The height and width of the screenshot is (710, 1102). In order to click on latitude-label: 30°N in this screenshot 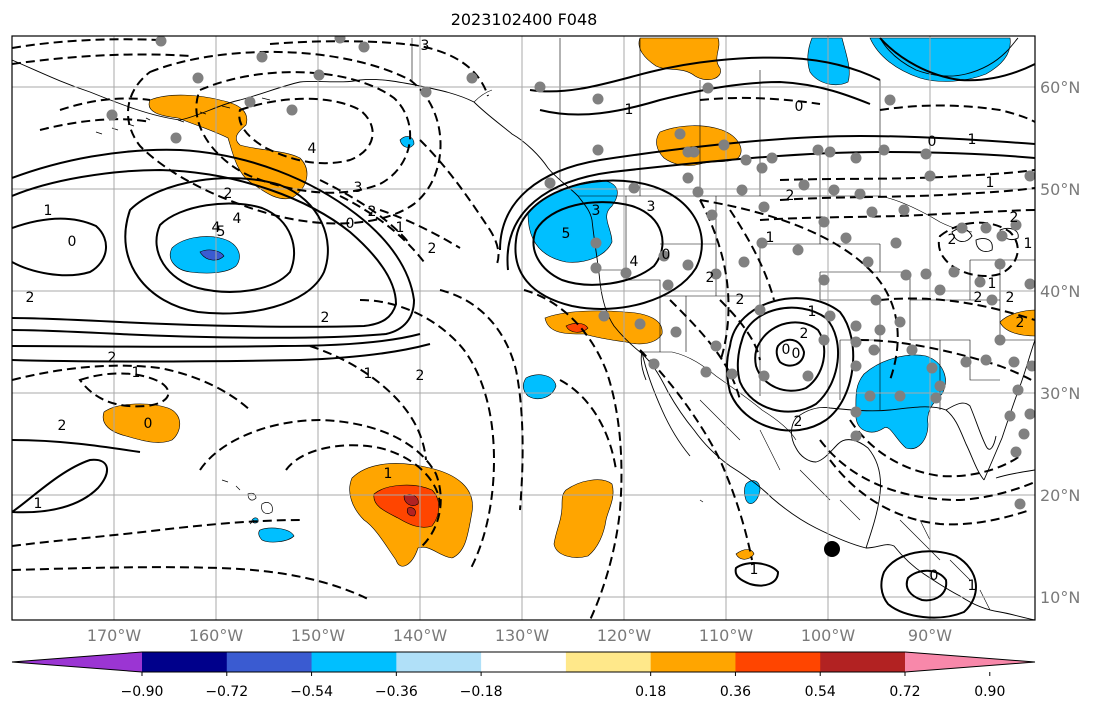, I will do `click(1060, 393)`.